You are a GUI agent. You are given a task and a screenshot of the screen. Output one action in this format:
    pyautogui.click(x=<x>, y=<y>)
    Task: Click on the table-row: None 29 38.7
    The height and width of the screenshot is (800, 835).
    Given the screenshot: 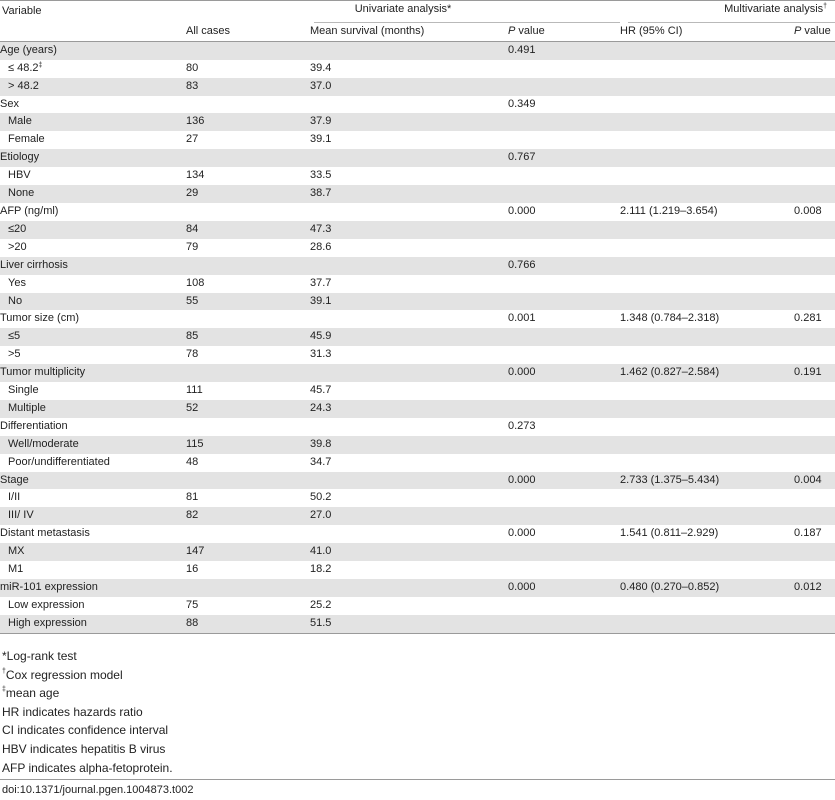 What is the action you would take?
    pyautogui.click(x=417, y=194)
    